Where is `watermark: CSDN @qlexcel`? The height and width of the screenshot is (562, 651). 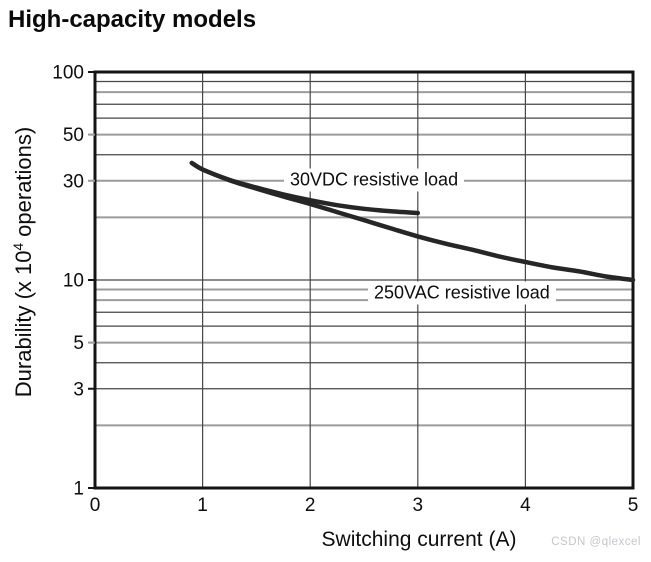 watermark: CSDN @qlexcel is located at coordinates (596, 542).